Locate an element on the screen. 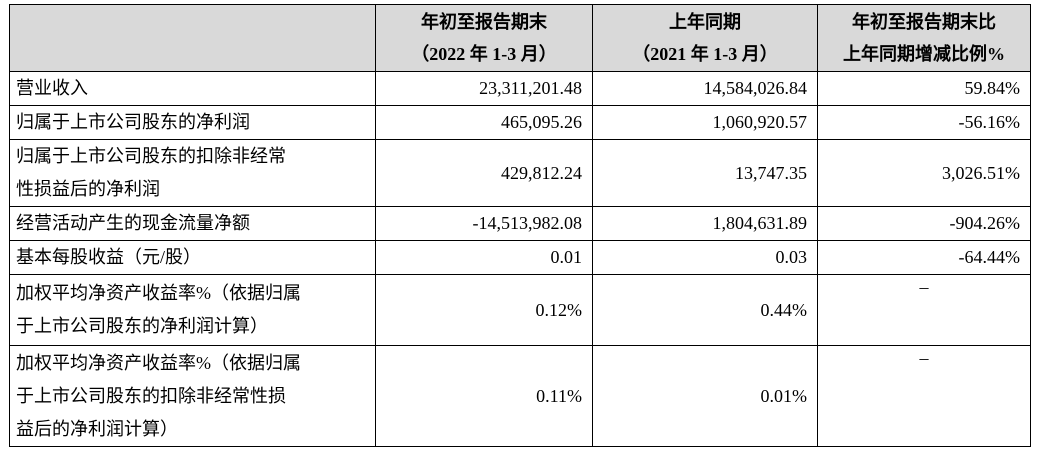 Image resolution: width=1038 pixels, height=453 pixels. current-value: 23,311,201.48 is located at coordinates (484, 88).